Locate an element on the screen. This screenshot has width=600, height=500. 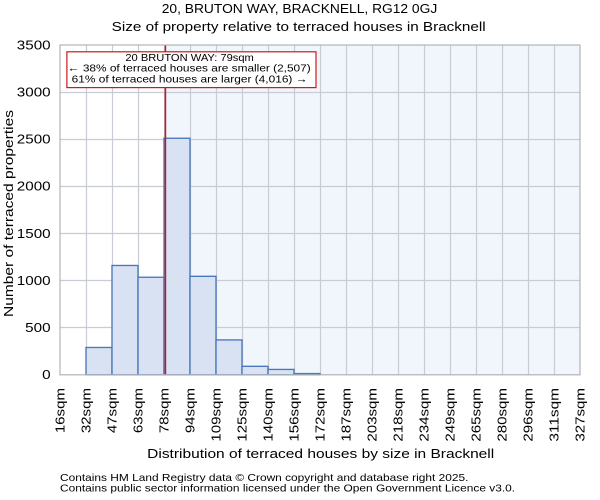
svg-text: 249sqm is located at coordinates (449, 415).